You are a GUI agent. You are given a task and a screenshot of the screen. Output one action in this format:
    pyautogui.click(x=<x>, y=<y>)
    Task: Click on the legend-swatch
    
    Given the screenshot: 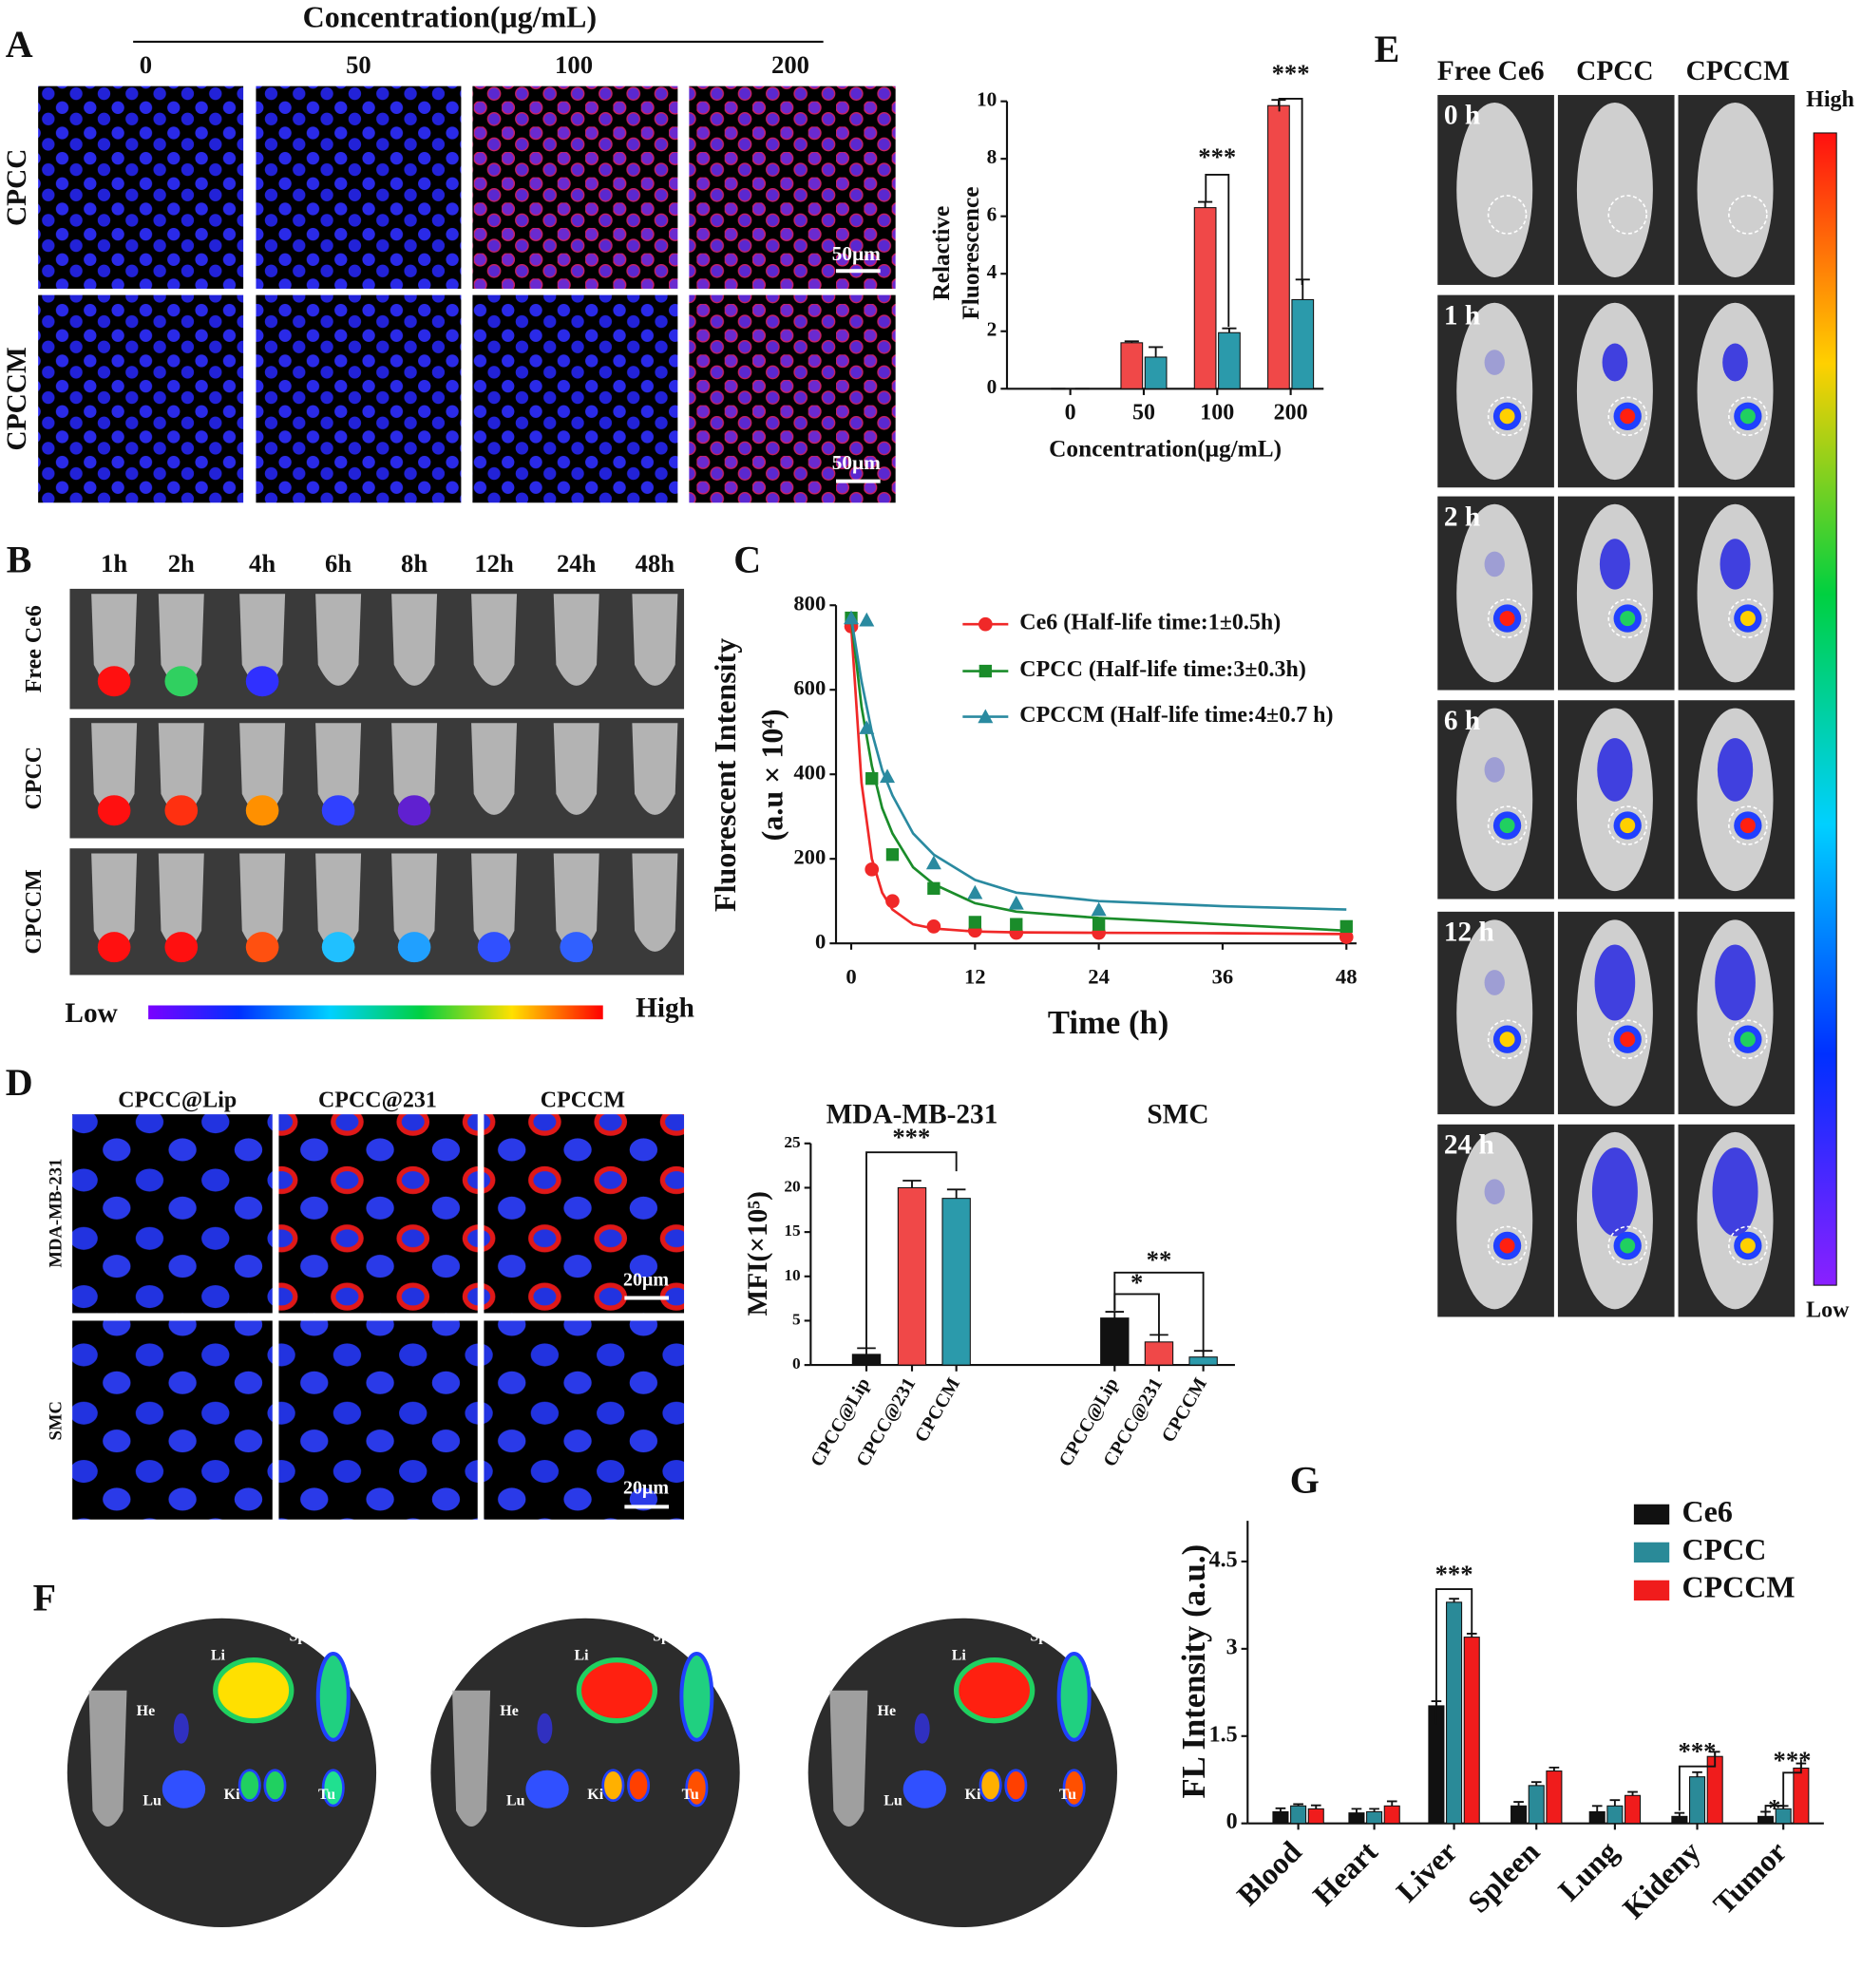 What is the action you would take?
    pyautogui.click(x=1651, y=1552)
    